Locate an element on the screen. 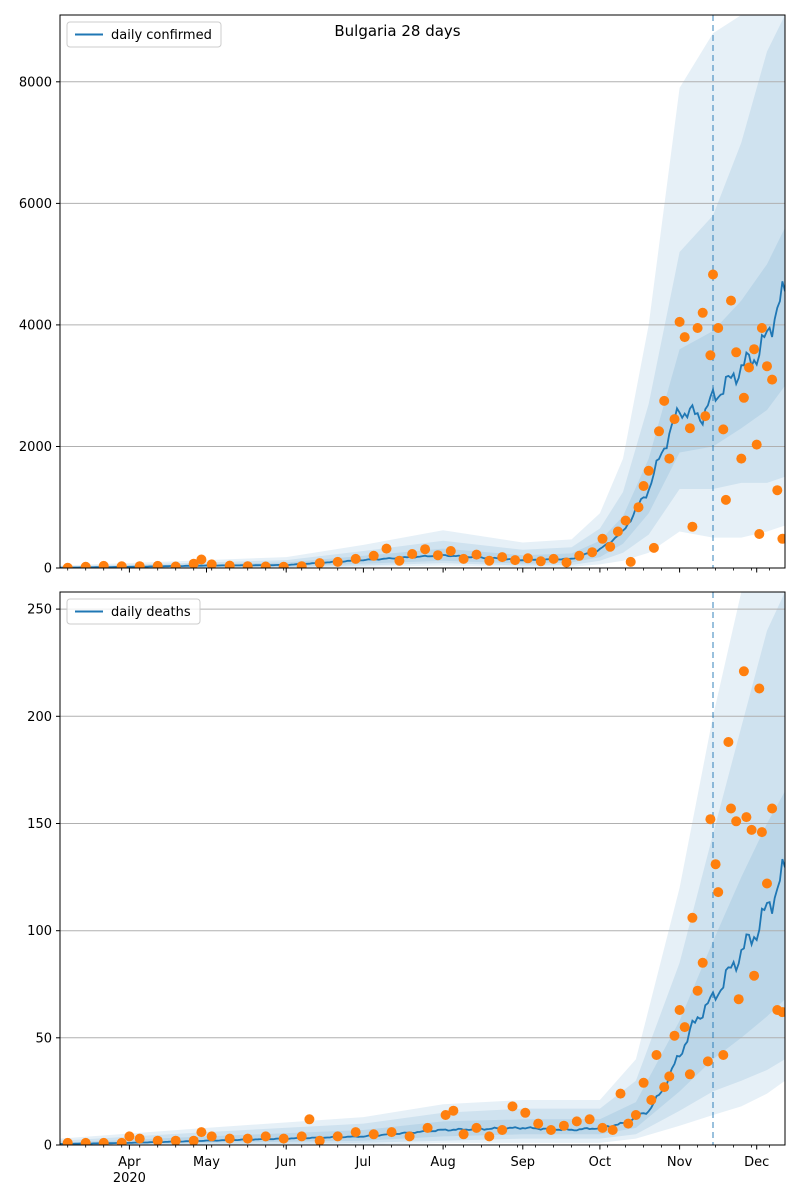  deaths-x-ticks: Apr May Jun Jul Aug Sep Oct Nov Dec is located at coordinates (418, 1157).